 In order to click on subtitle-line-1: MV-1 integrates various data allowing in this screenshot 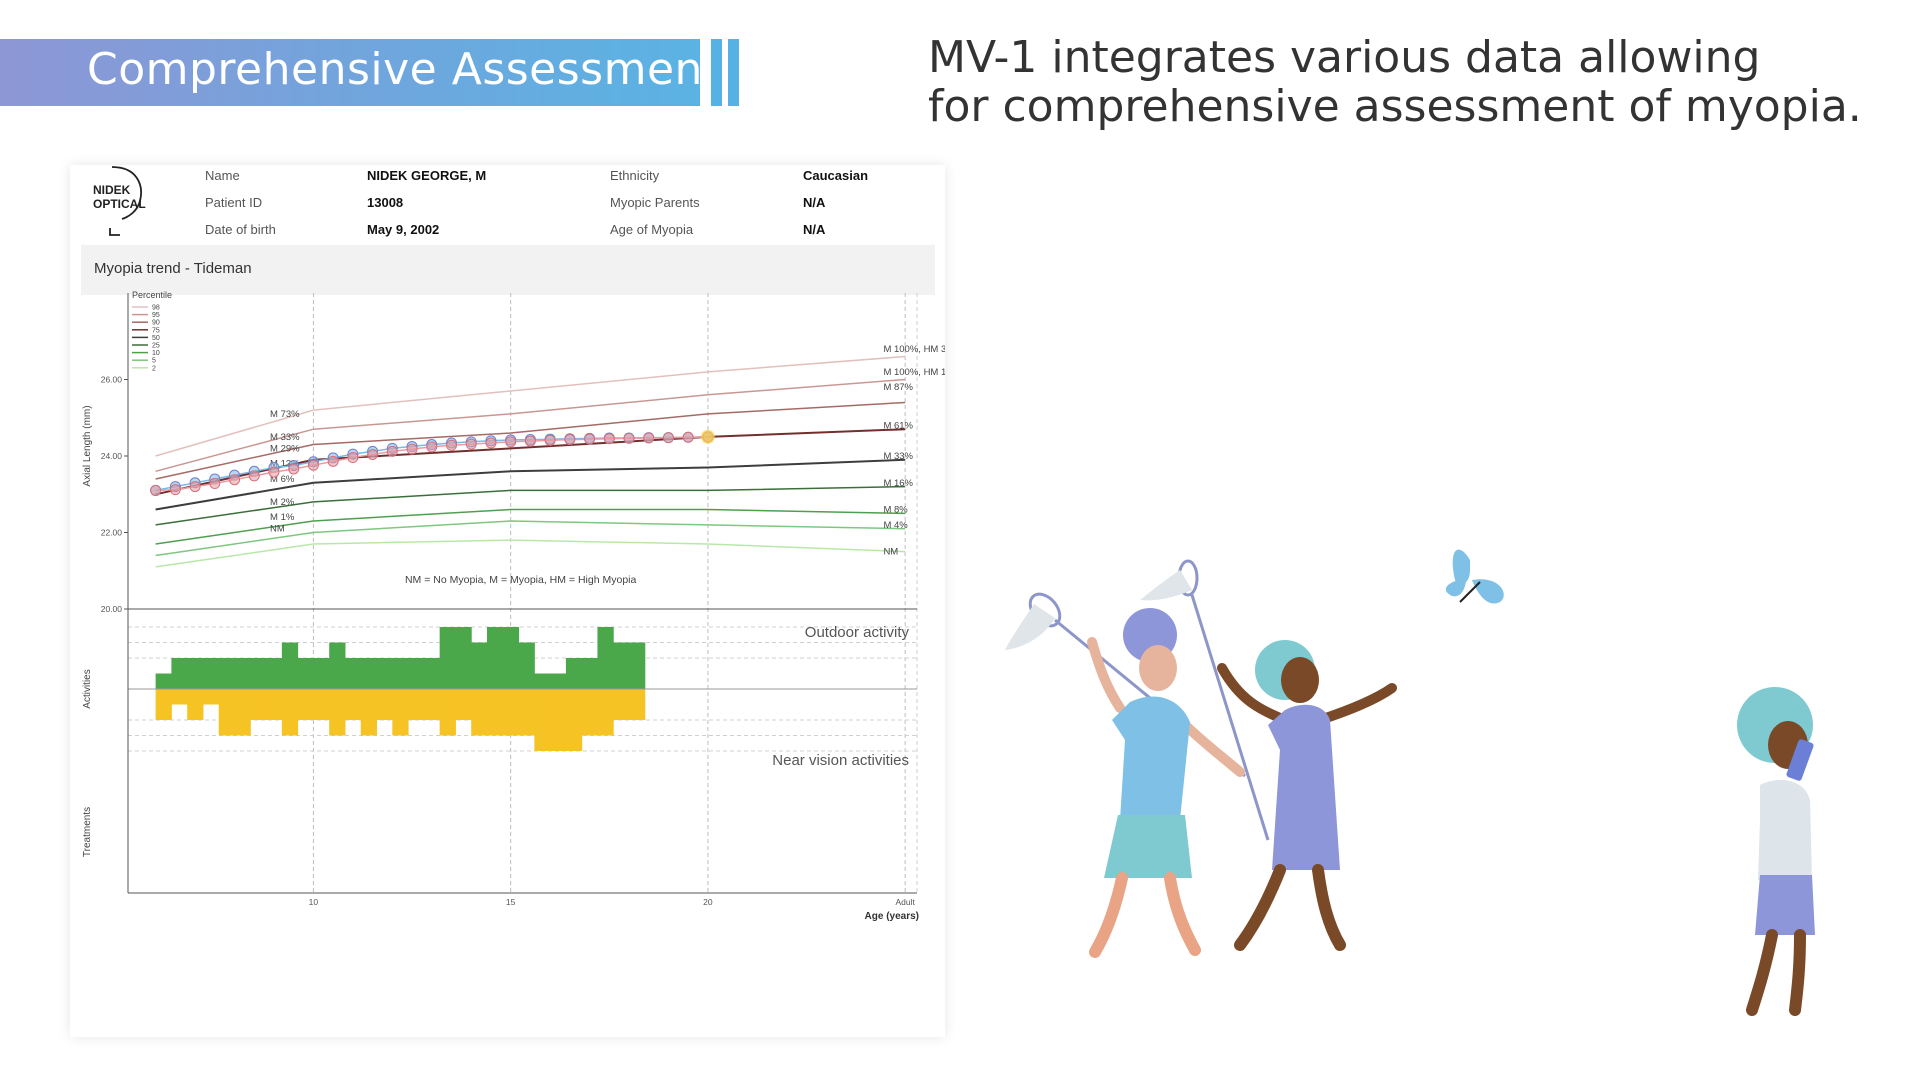, I will do `click(1344, 57)`.